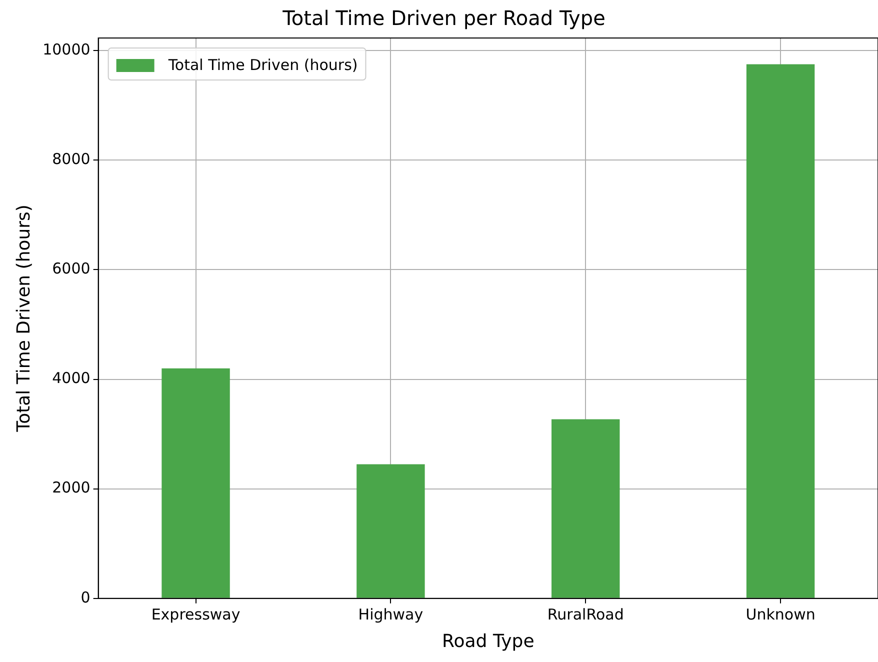  Describe the element at coordinates (66, 49) in the screenshot. I see `y-tick-label: 10000` at that location.